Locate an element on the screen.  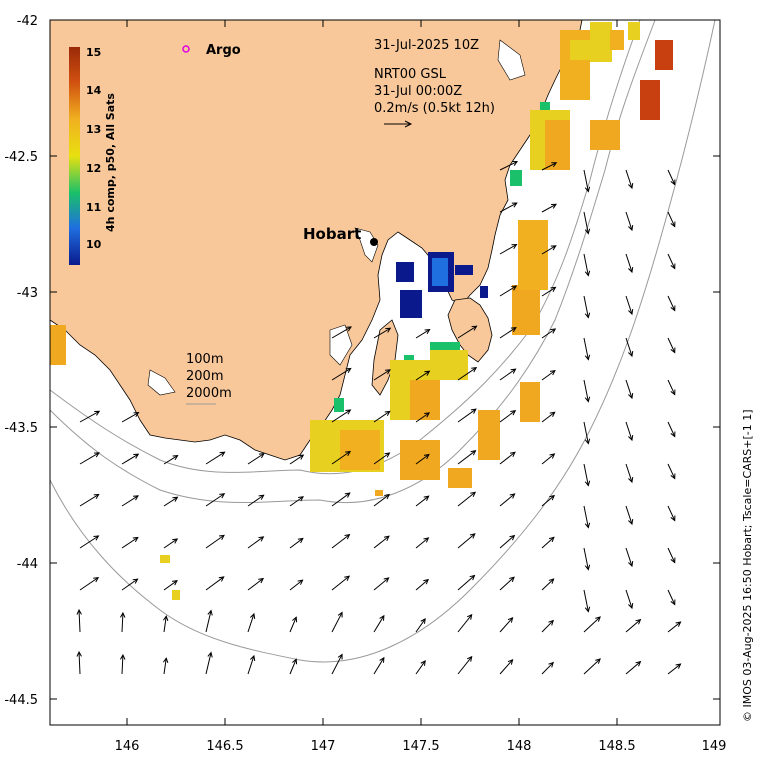
argo-legend-label: Argo is located at coordinates (223, 50).